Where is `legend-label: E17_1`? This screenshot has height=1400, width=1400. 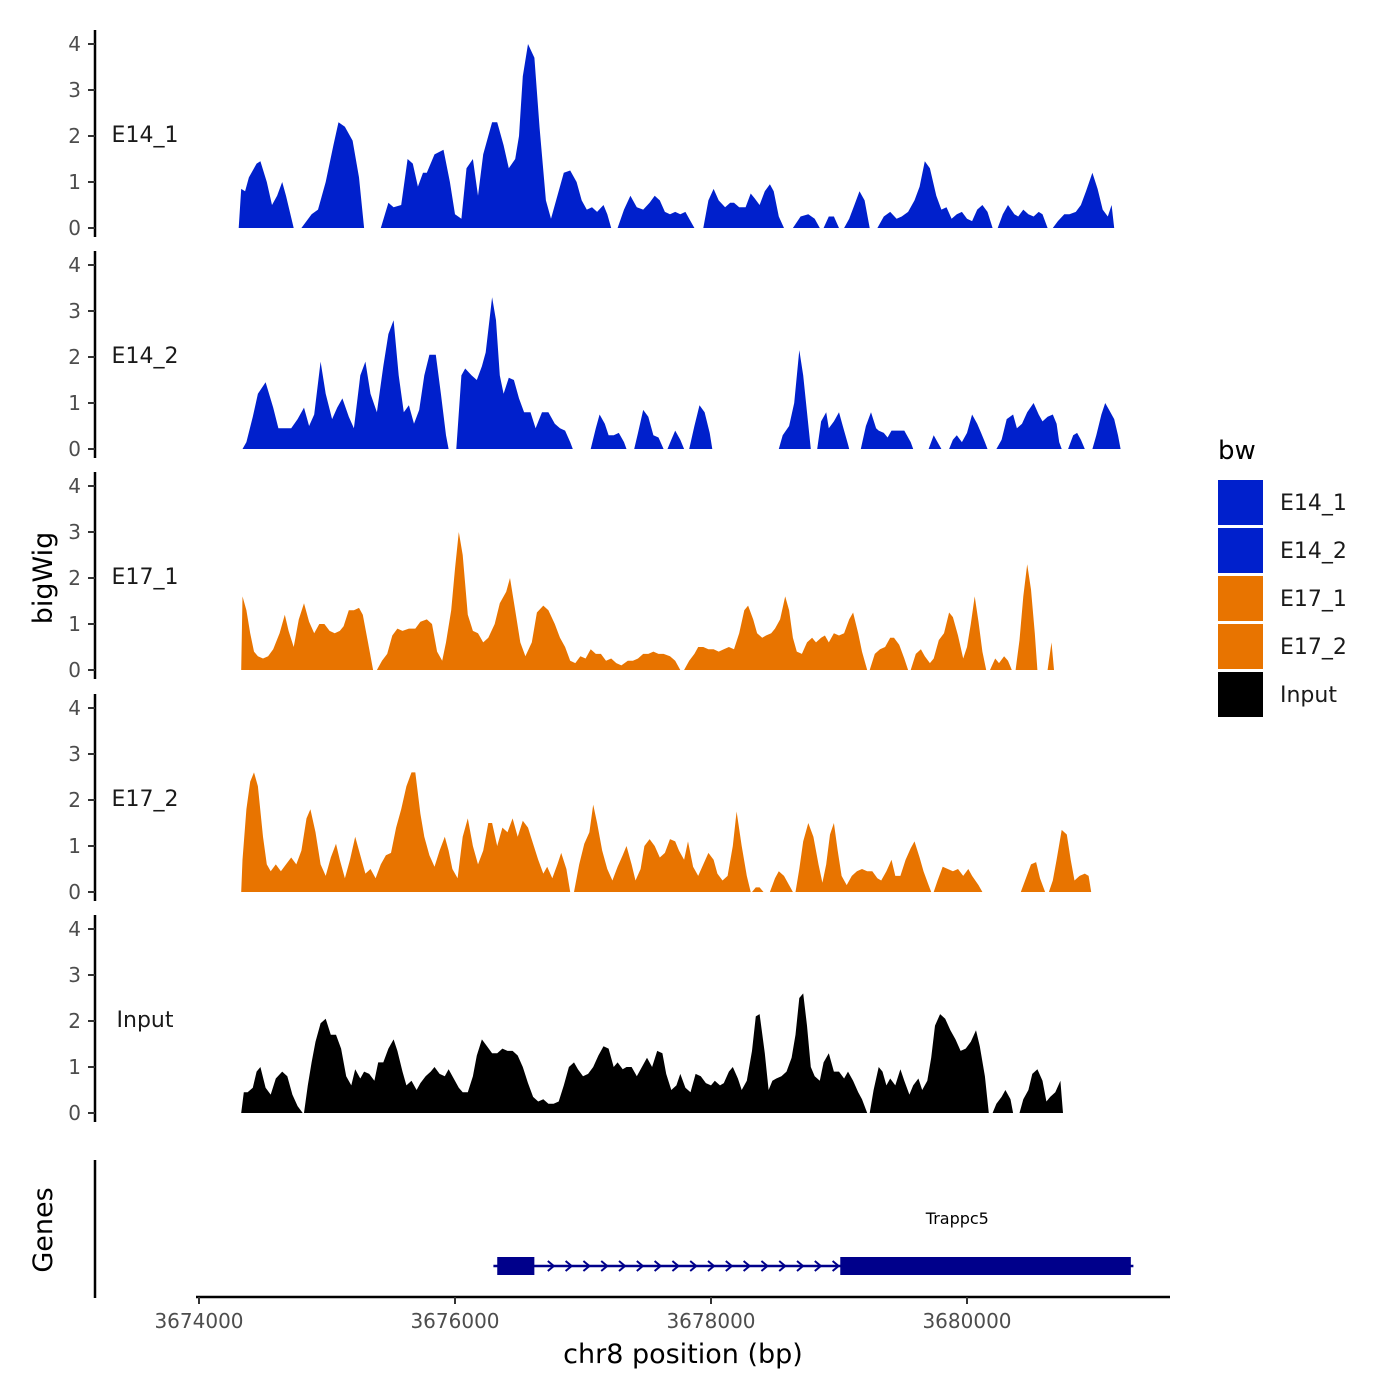 legend-label: E17_1 is located at coordinates (1313, 599).